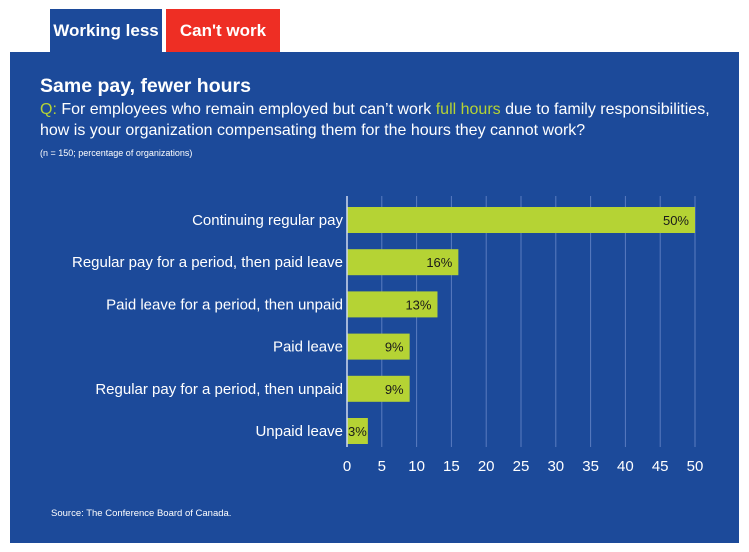 Image resolution: width=749 pixels, height=552 pixels. Describe the element at coordinates (590, 466) in the screenshot. I see `x-tick-label: 35` at that location.